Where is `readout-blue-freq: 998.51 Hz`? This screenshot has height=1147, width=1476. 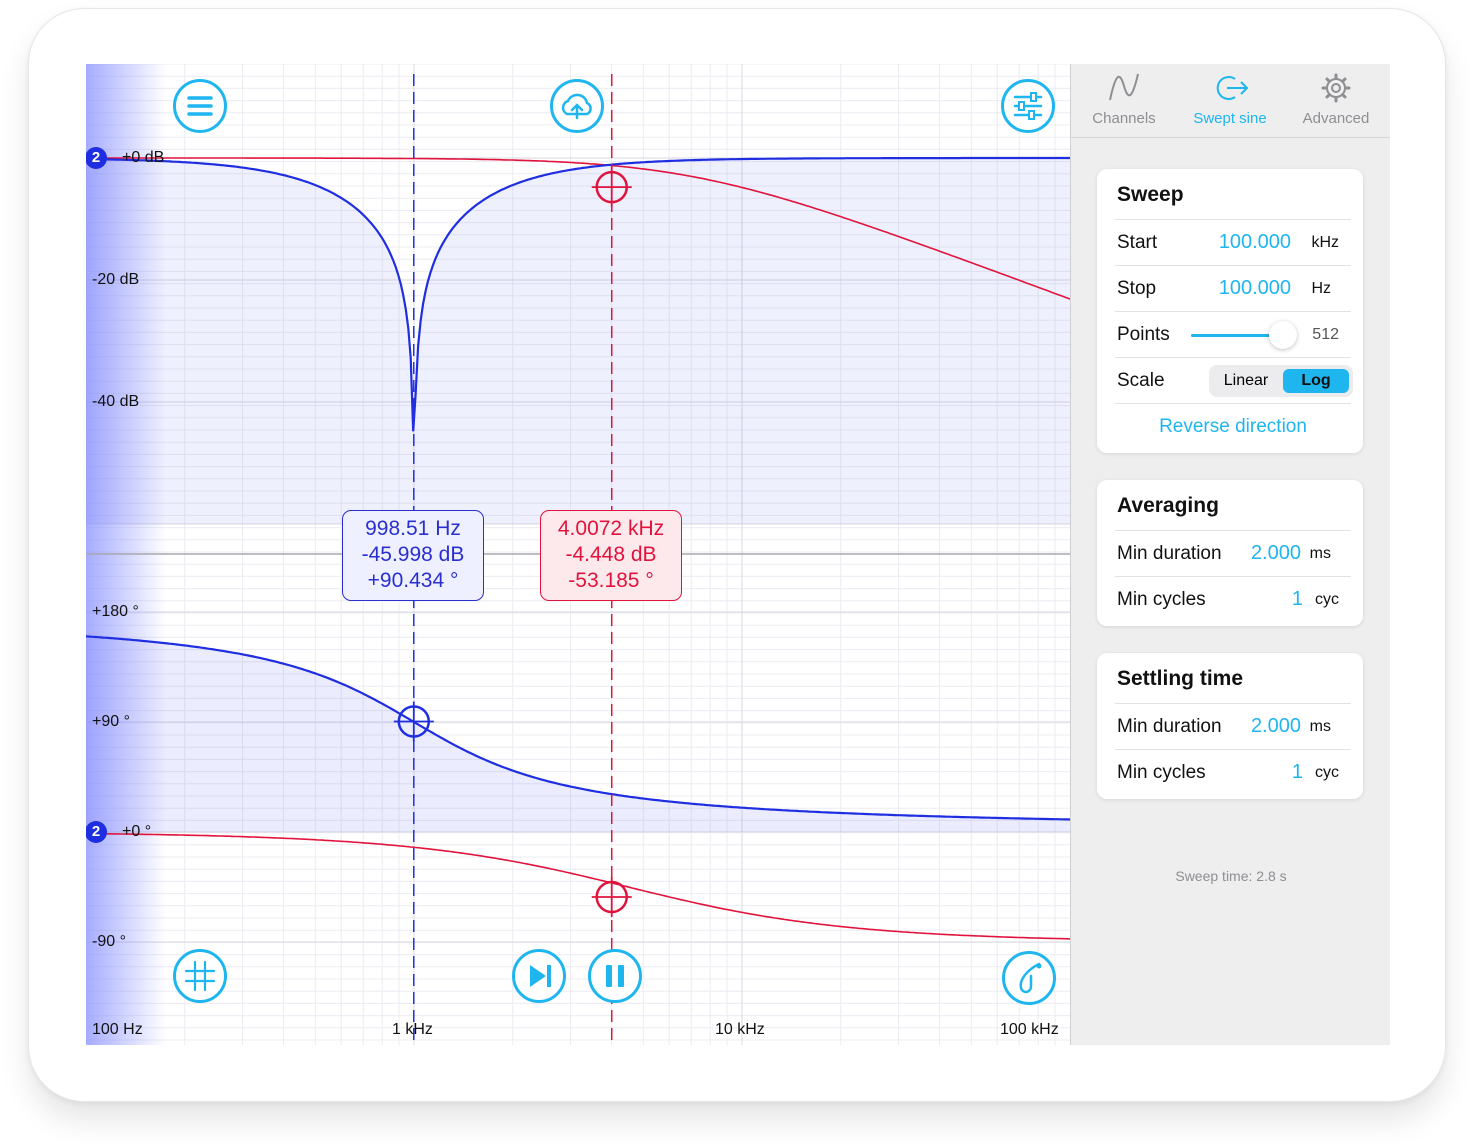 readout-blue-freq: 998.51 Hz is located at coordinates (413, 528).